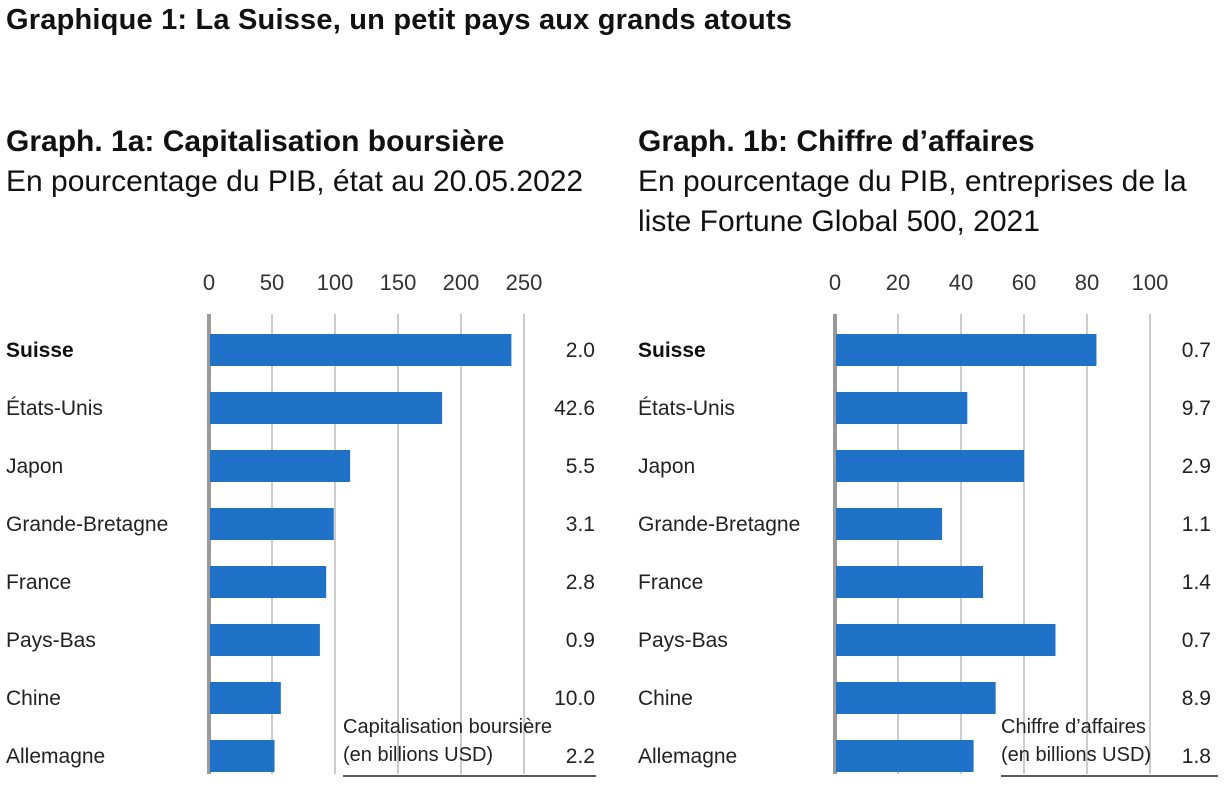 The image size is (1226, 804). I want to click on value-label: 42.6, so click(574, 408).